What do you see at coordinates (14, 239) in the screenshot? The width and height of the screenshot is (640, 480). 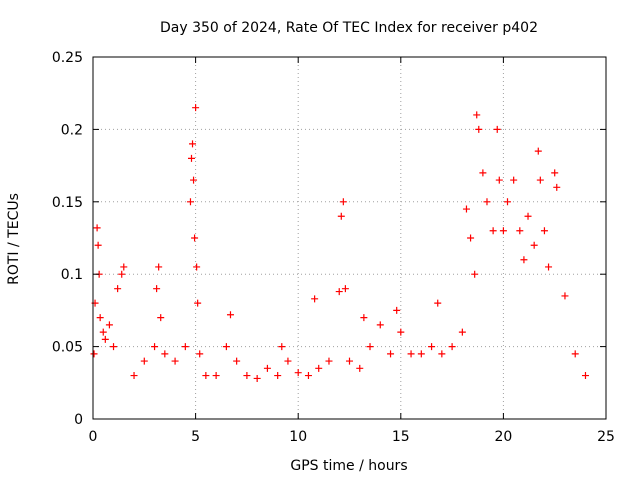 I see `y-axis-label: ROTI / TECUs` at bounding box center [14, 239].